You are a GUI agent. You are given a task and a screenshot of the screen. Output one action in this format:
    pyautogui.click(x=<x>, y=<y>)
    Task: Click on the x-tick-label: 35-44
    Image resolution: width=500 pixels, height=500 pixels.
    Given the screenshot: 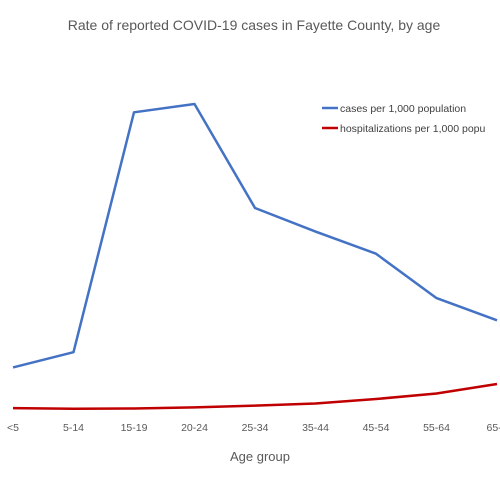 What is the action you would take?
    pyautogui.click(x=315, y=428)
    